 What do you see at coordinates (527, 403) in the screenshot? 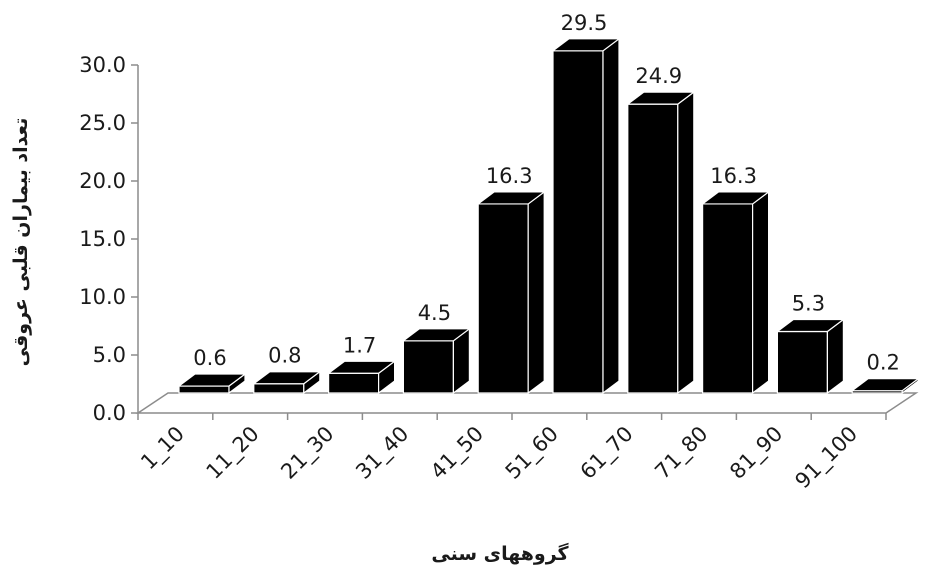
I see `chart-floor` at bounding box center [527, 403].